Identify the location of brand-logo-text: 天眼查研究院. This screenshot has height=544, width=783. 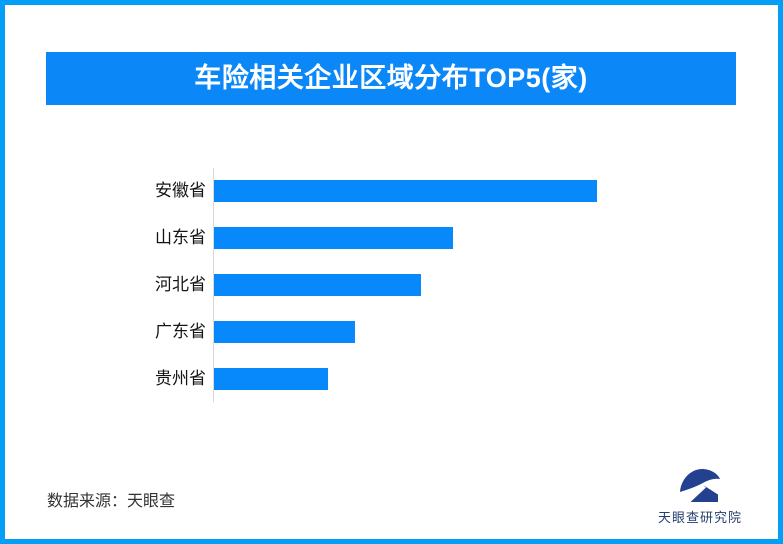
(699, 517).